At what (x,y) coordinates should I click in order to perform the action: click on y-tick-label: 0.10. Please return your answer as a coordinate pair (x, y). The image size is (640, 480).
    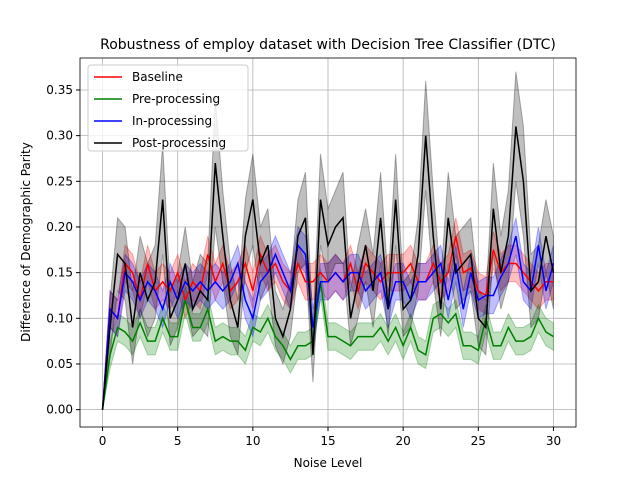
    Looking at the image, I should click on (59, 318).